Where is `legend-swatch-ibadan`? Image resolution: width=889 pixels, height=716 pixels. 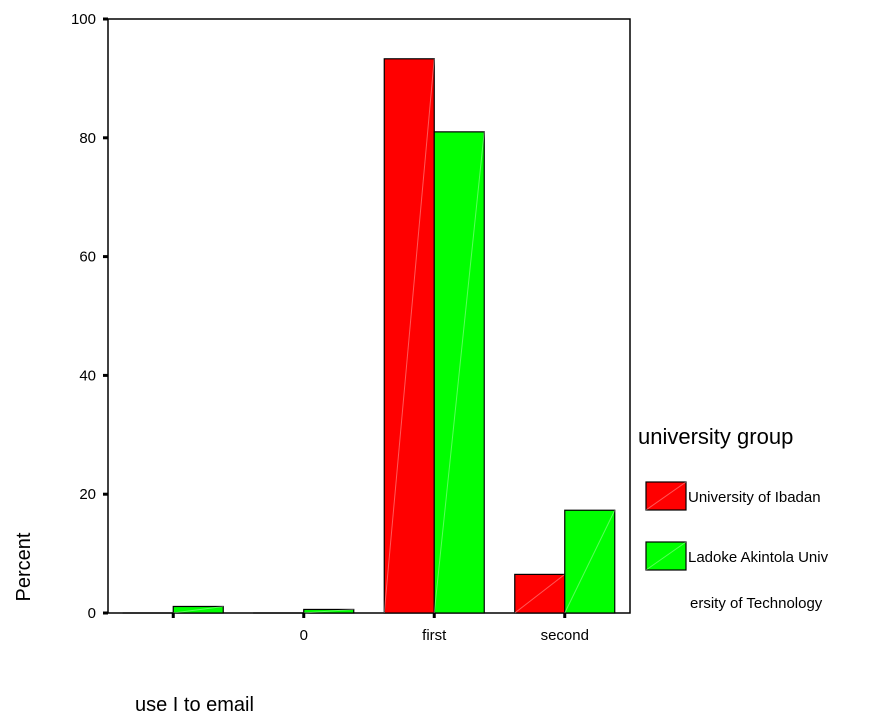
legend-swatch-ibadan is located at coordinates (666, 496).